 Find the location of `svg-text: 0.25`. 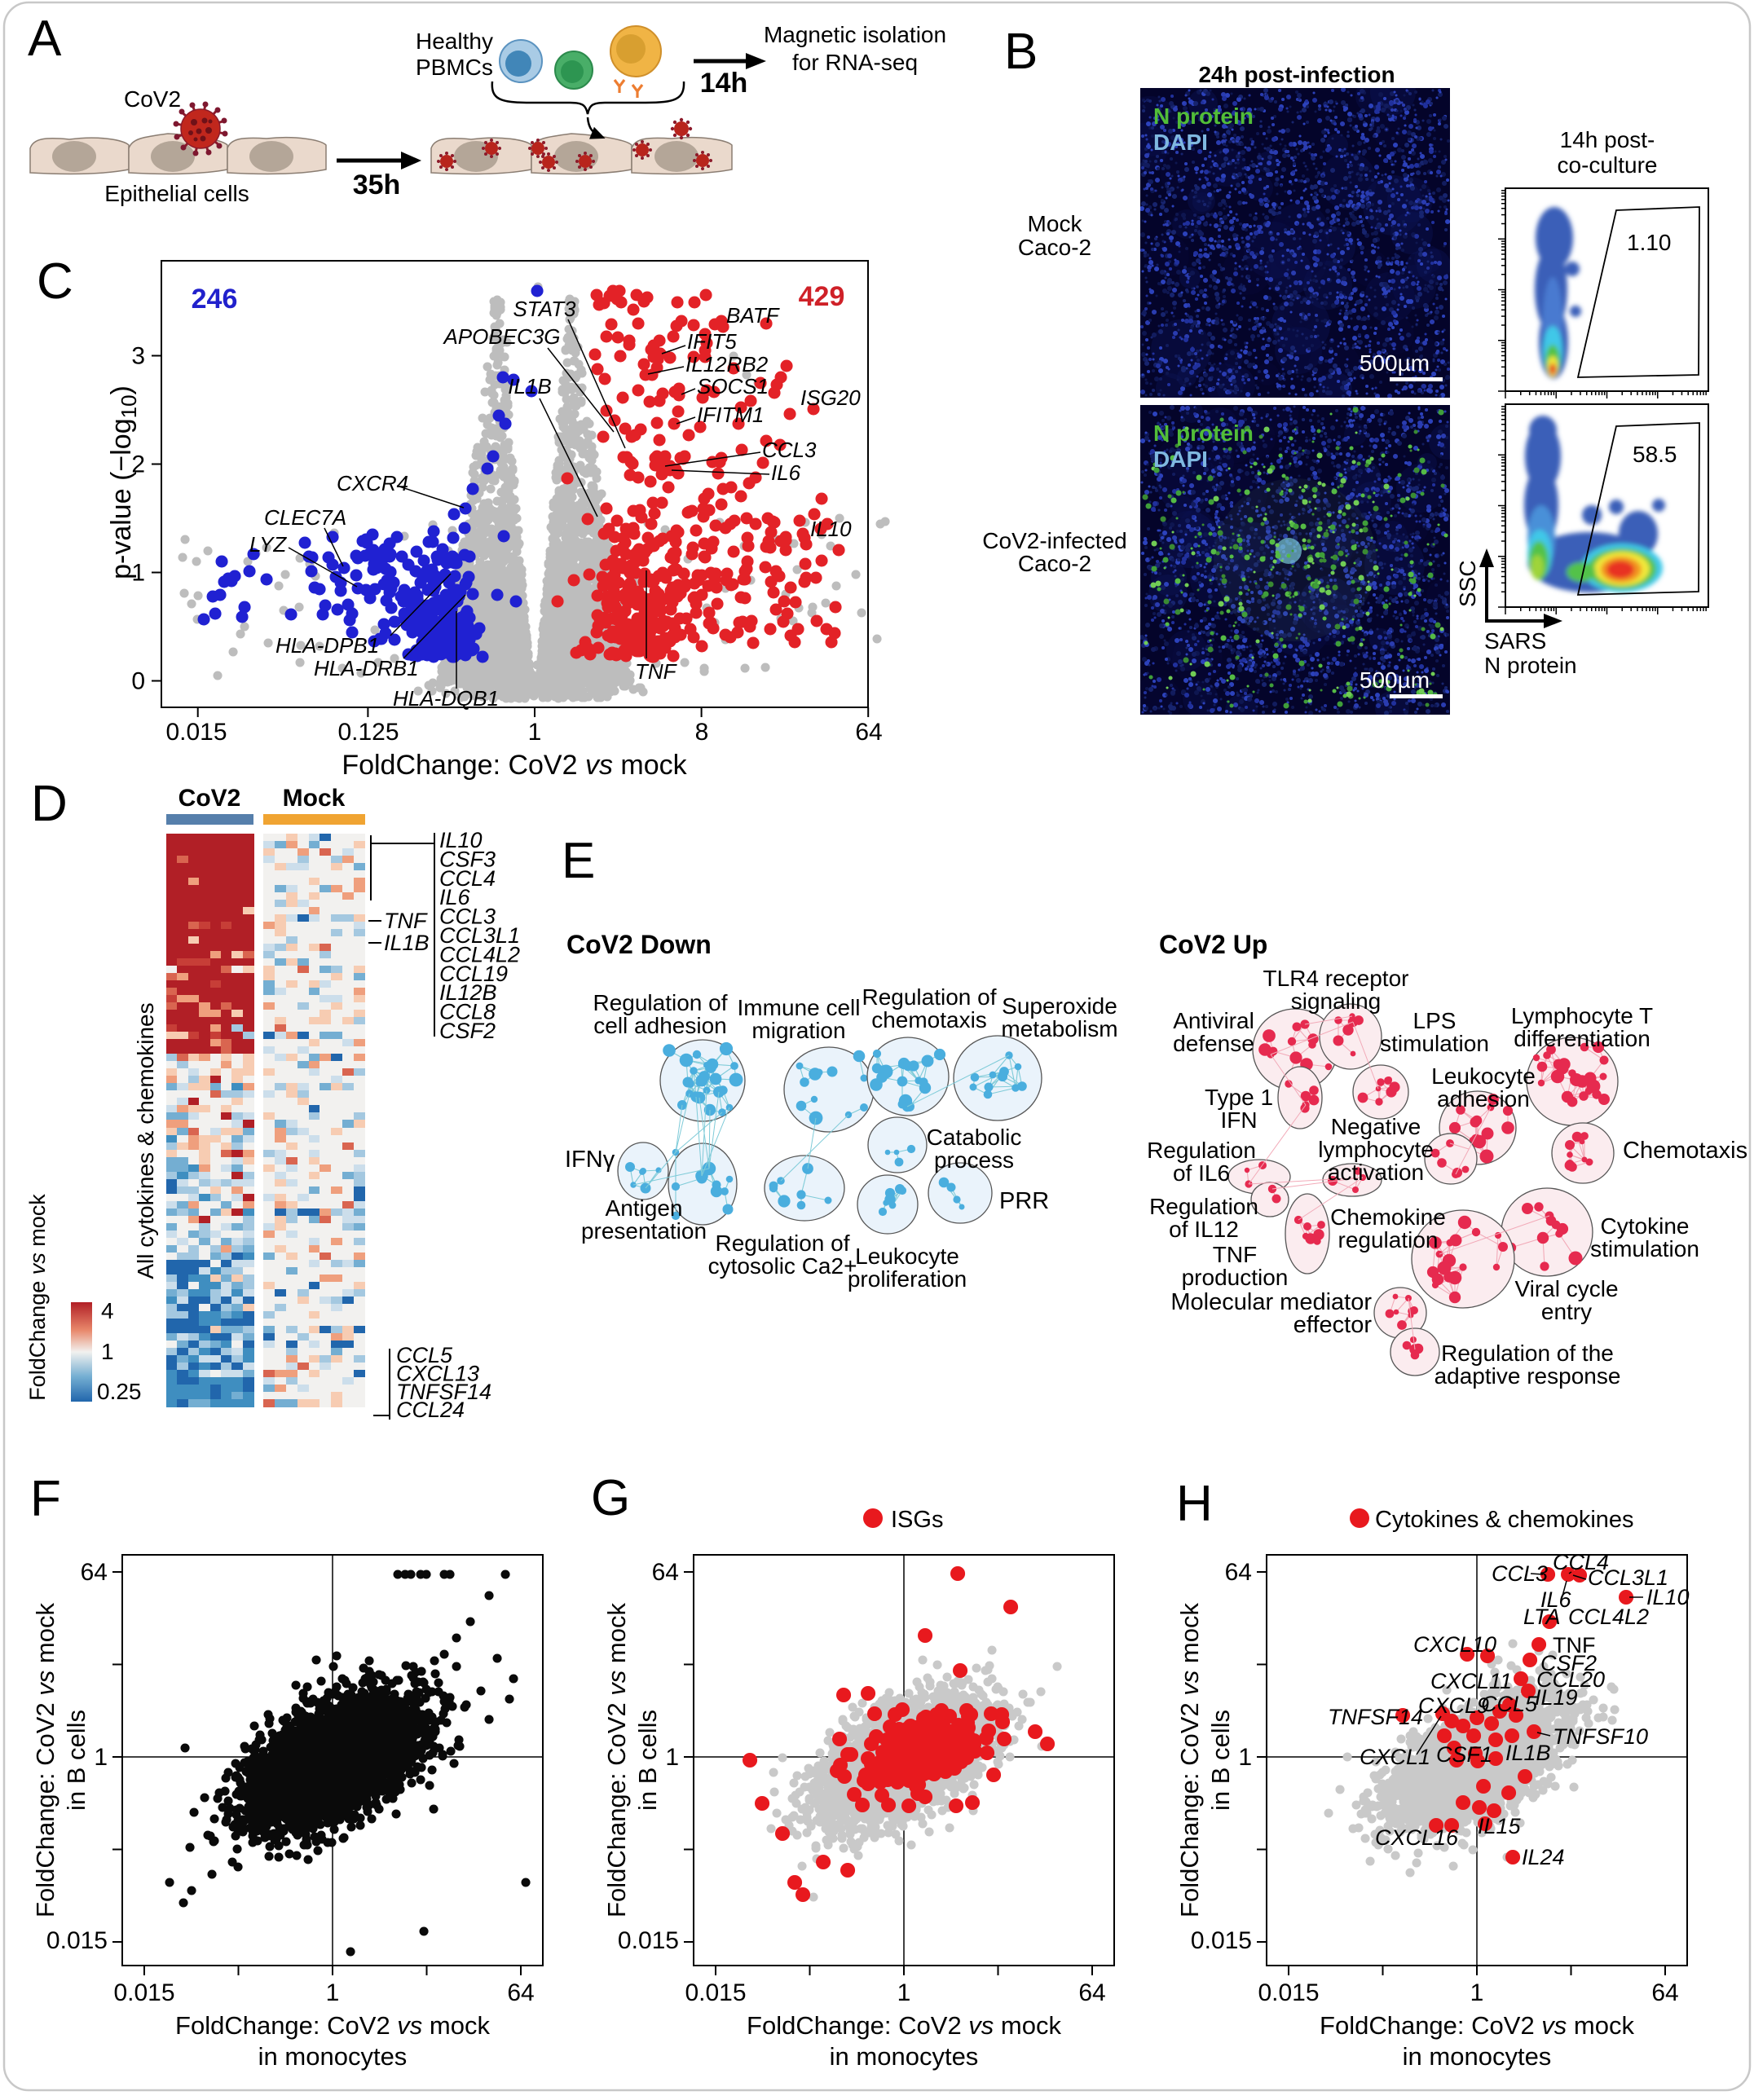

svg-text: 0.25 is located at coordinates (119, 1391).